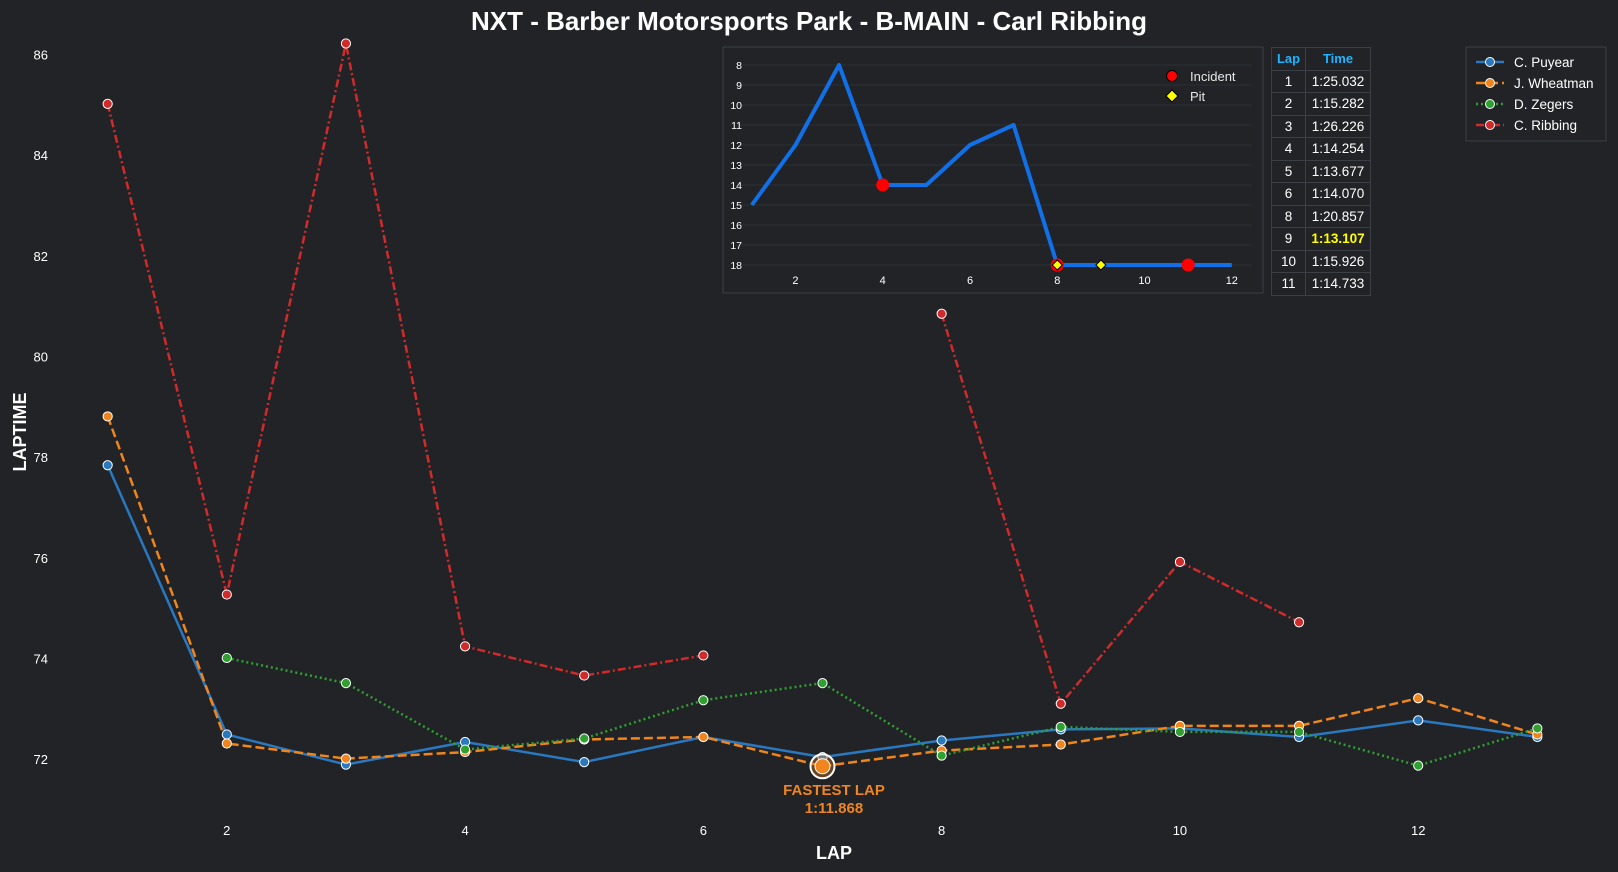 This screenshot has height=872, width=1618. I want to click on table-row: 4 1:14.254, so click(1321, 149).